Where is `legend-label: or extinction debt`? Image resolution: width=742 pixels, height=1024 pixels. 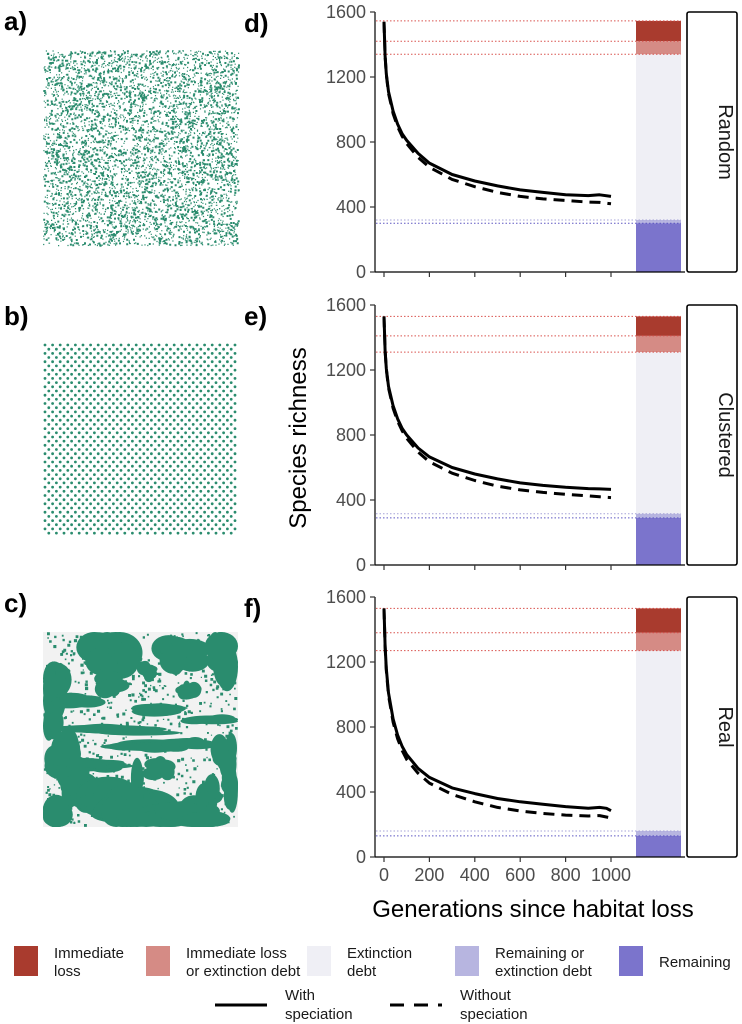 legend-label: or extinction debt is located at coordinates (243, 971).